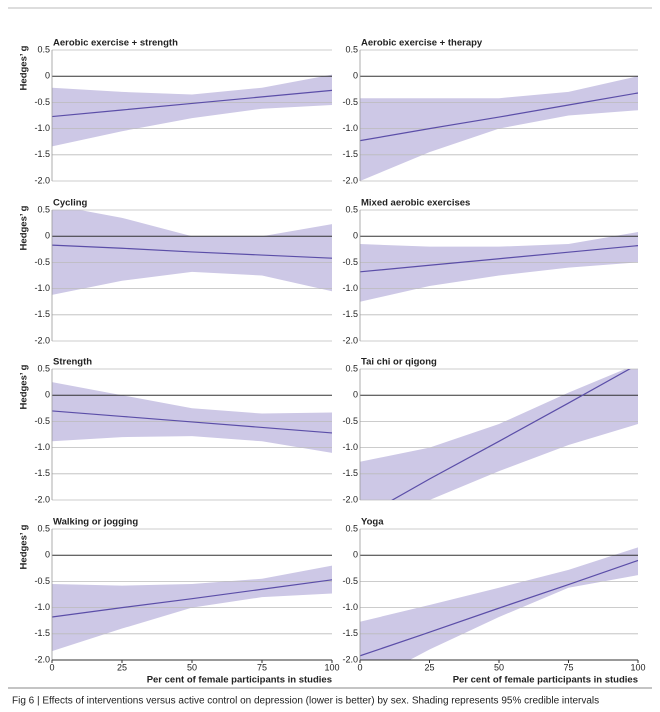 The width and height of the screenshot is (660, 712). I want to click on panel-title: Aerobic exercise + therapy, so click(422, 43).